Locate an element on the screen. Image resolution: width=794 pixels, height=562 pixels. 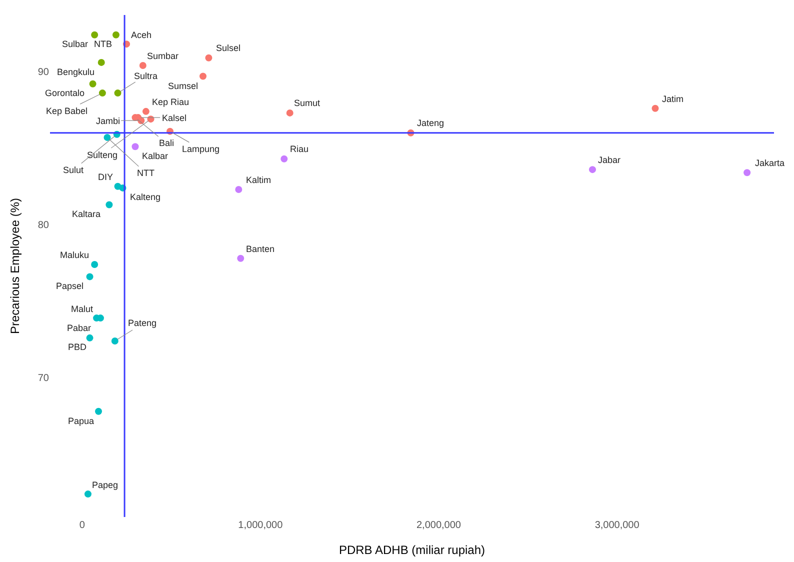
y-tick-label: 70 is located at coordinates (44, 378).